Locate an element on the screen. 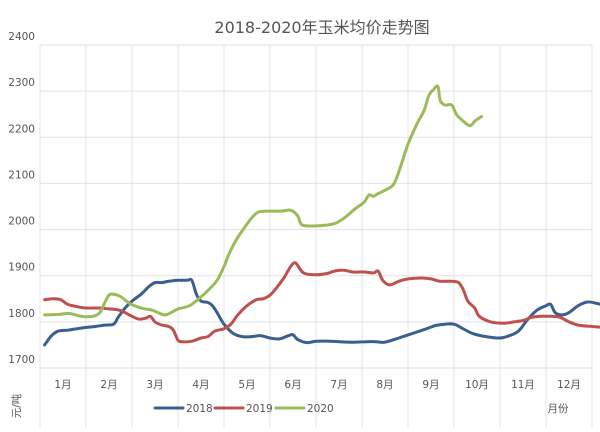 The width and height of the screenshot is (600, 432). y-tick-label: 2000 is located at coordinates (21, 222).